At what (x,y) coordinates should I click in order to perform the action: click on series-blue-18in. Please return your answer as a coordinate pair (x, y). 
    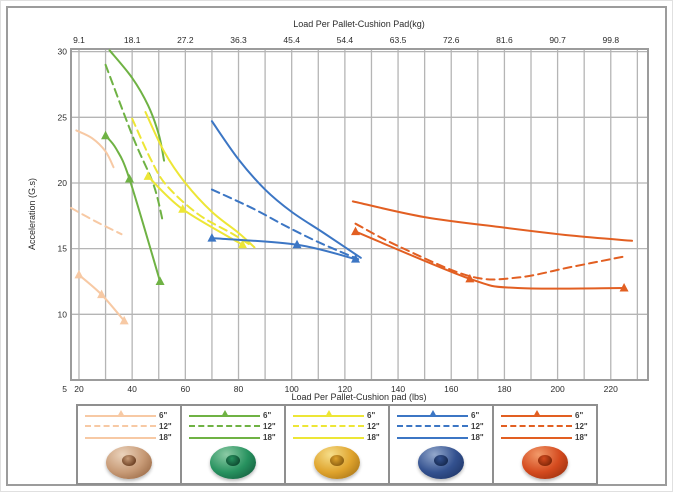
    Looking at the image, I should click on (286, 189).